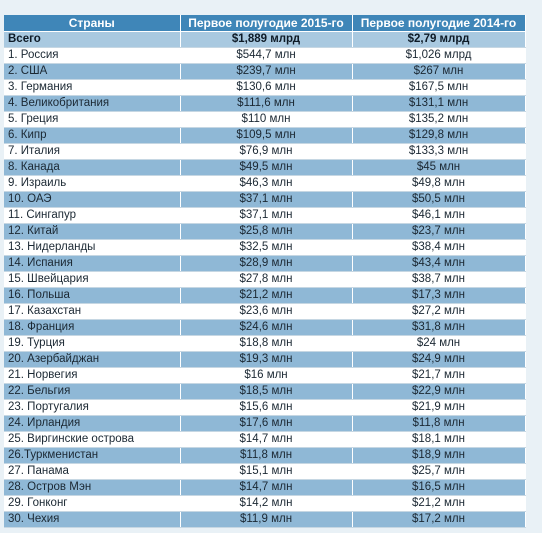 Image resolution: width=542 pixels, height=533 pixels. I want to click on value-2014-cell: $21,7 млн, so click(439, 375).